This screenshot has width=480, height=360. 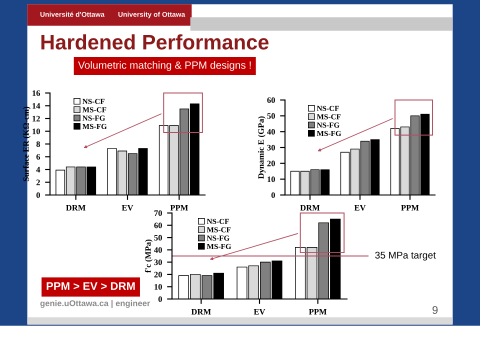 I want to click on y-tick-label: 14, so click(x=36, y=106).